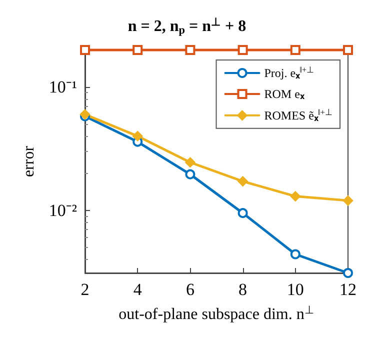 This screenshot has width=374, height=341. What do you see at coordinates (137, 289) in the screenshot?
I see `x-tick-label: 4` at bounding box center [137, 289].